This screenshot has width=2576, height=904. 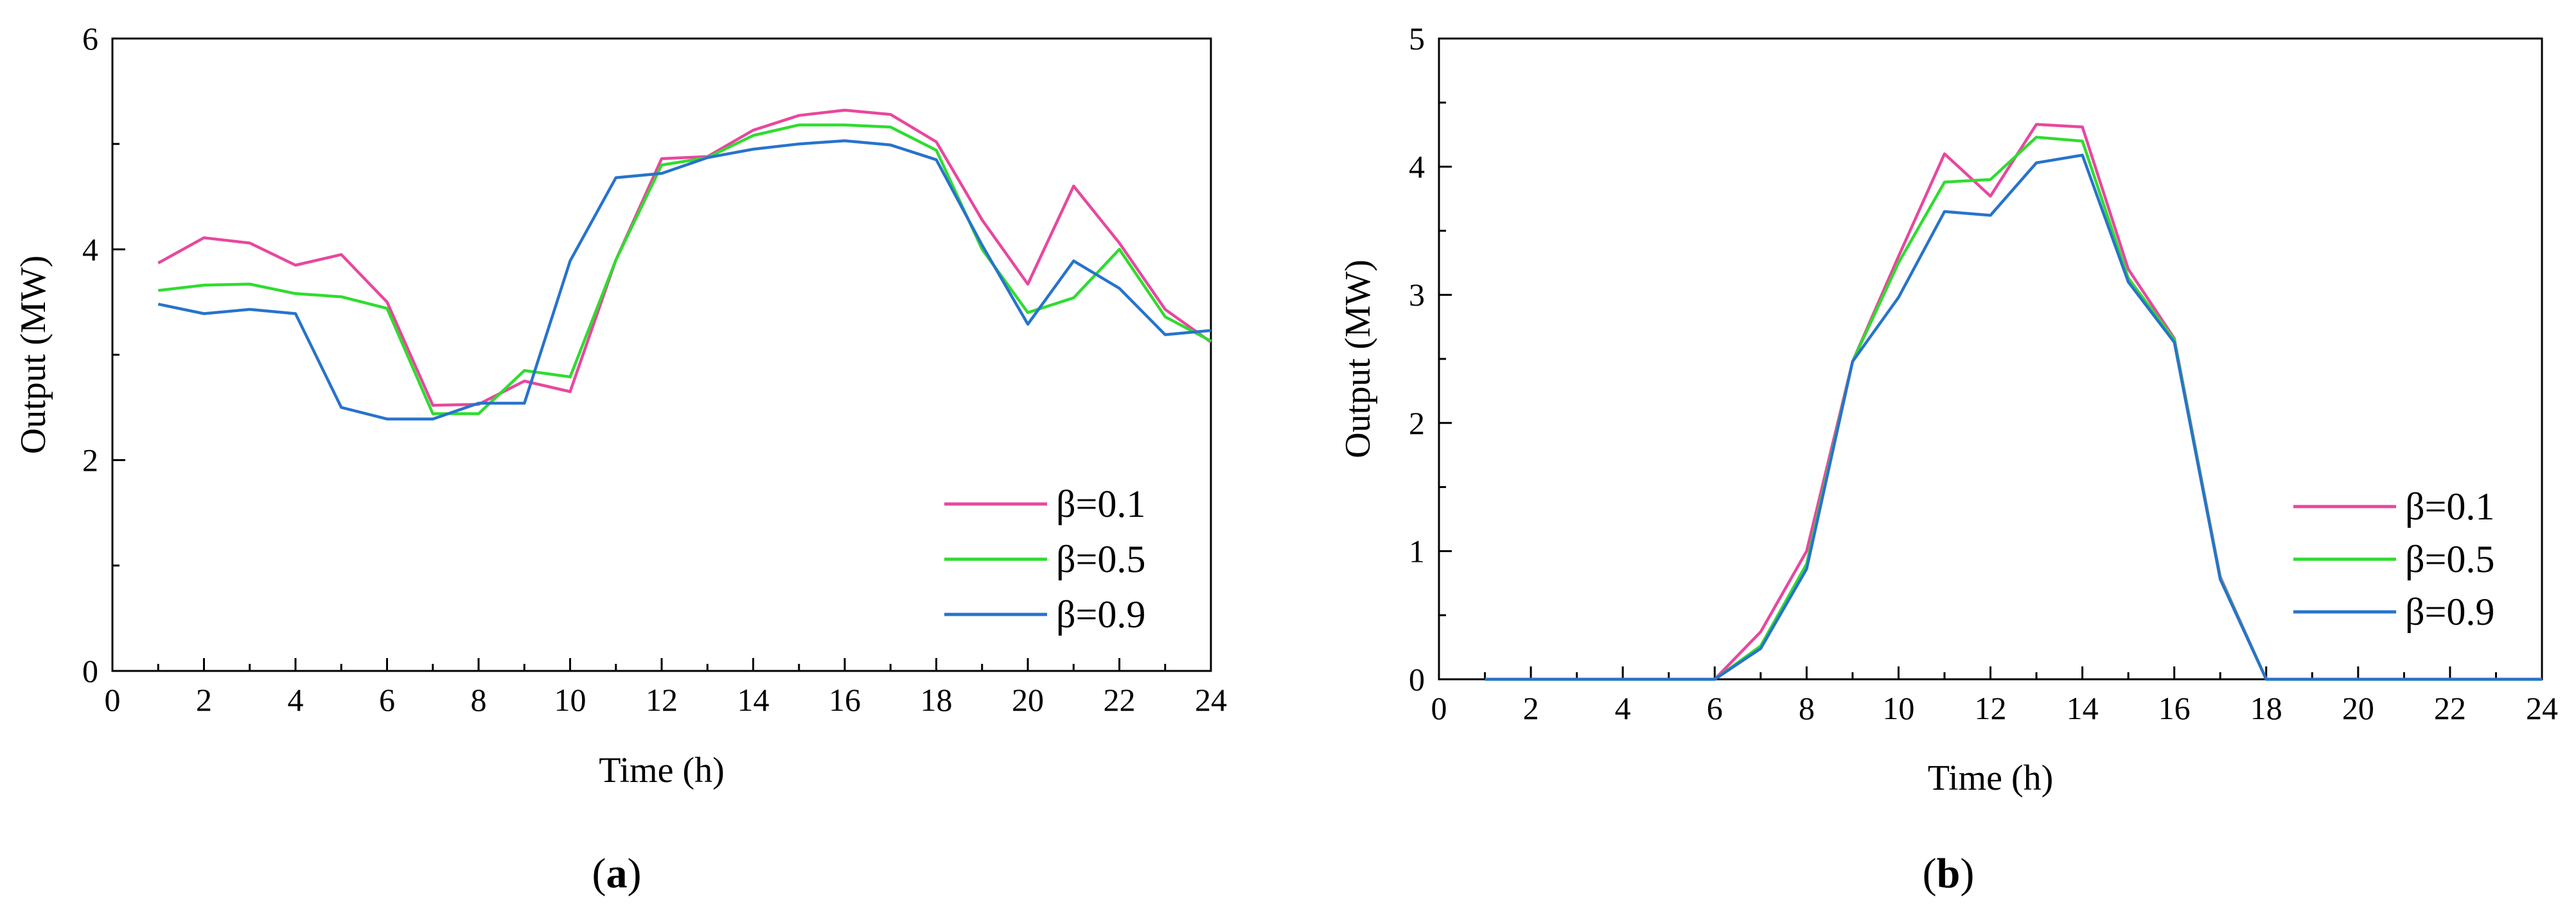 What do you see at coordinates (1417, 38) in the screenshot?
I see `y-tick-label: 5` at bounding box center [1417, 38].